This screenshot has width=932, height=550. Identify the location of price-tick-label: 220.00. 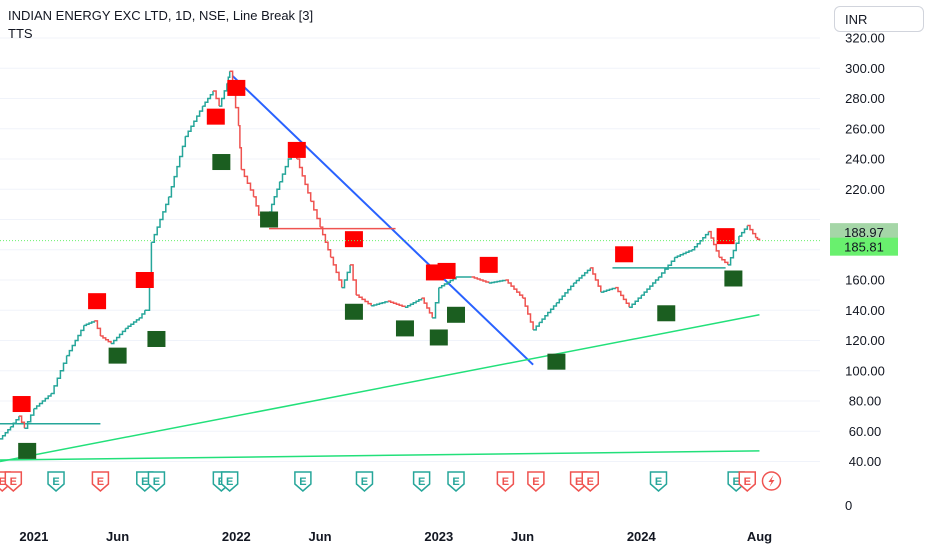
(865, 189).